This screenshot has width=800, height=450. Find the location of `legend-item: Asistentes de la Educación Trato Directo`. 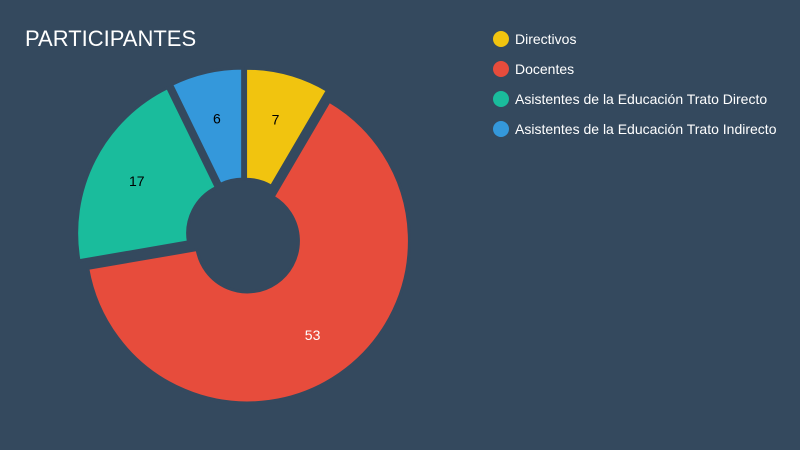

legend-item: Asistentes de la Educación Trato Directo is located at coordinates (634, 99).